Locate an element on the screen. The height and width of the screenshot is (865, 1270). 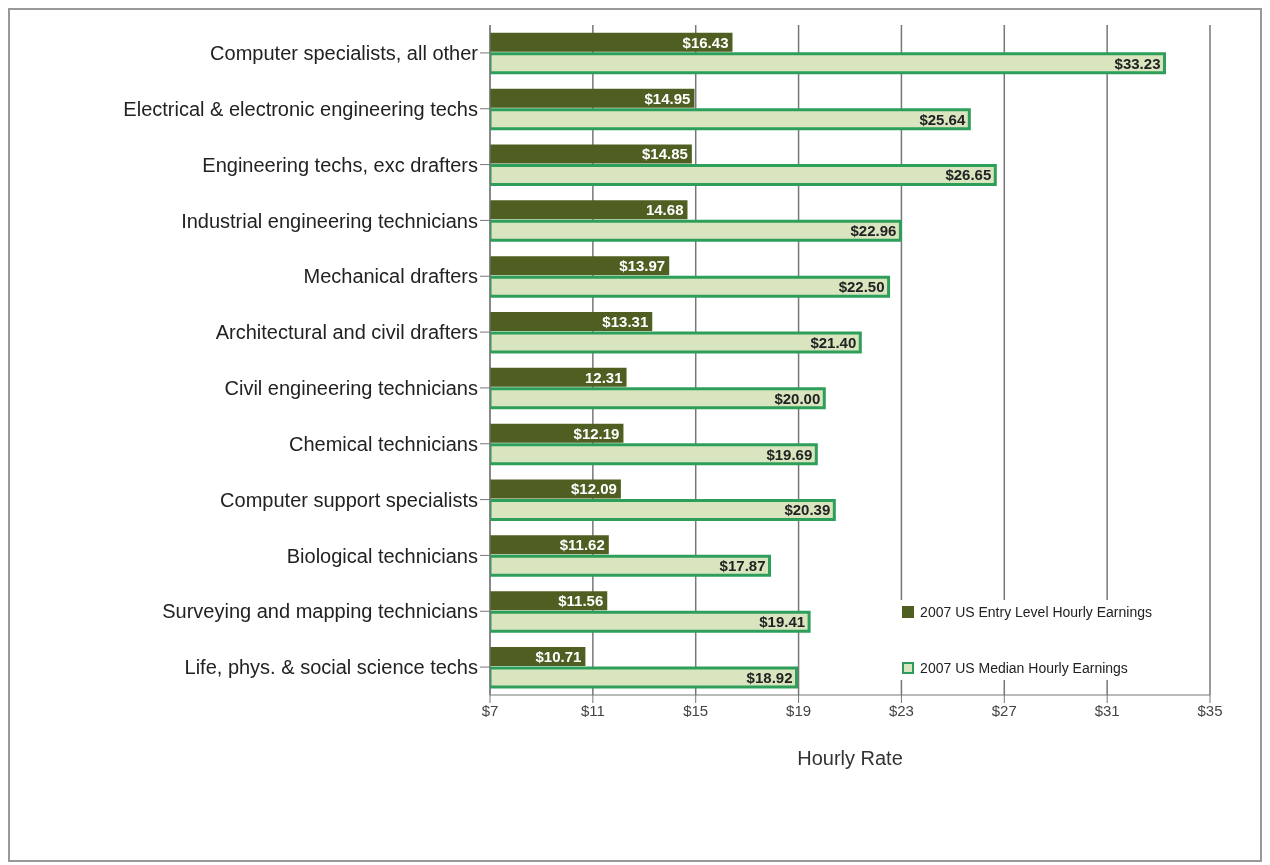
data-label: 12.31 is located at coordinates (604, 377).